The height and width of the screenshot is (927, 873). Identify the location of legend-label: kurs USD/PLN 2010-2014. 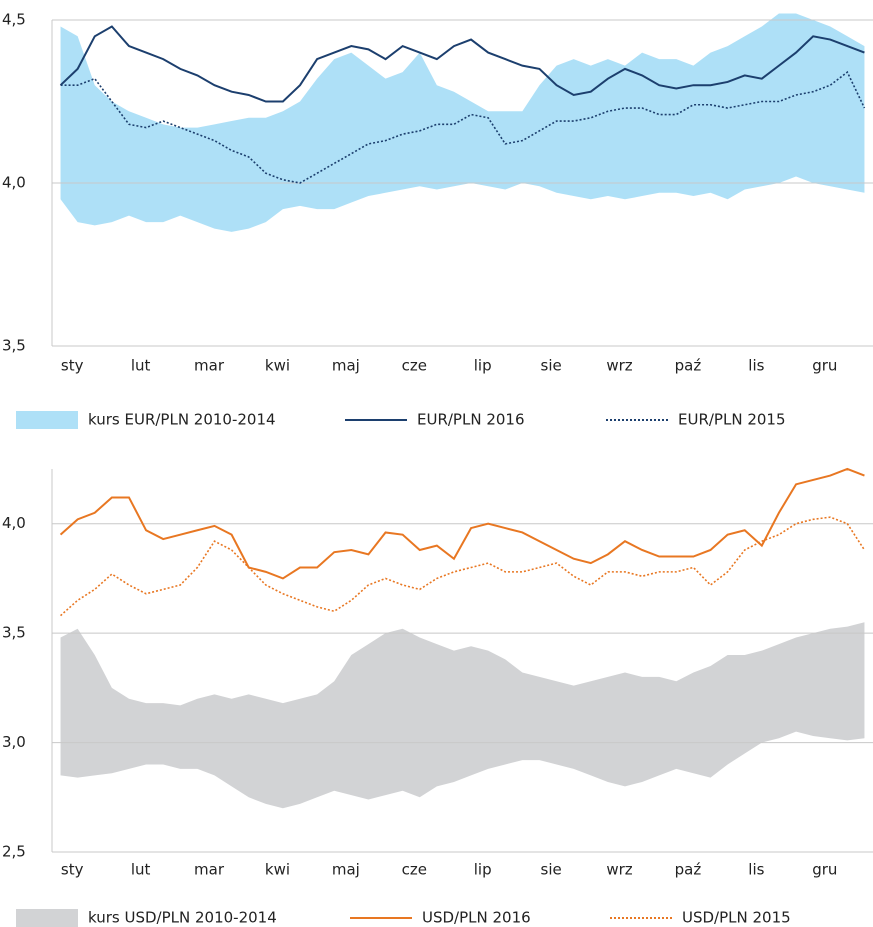
(182, 918).